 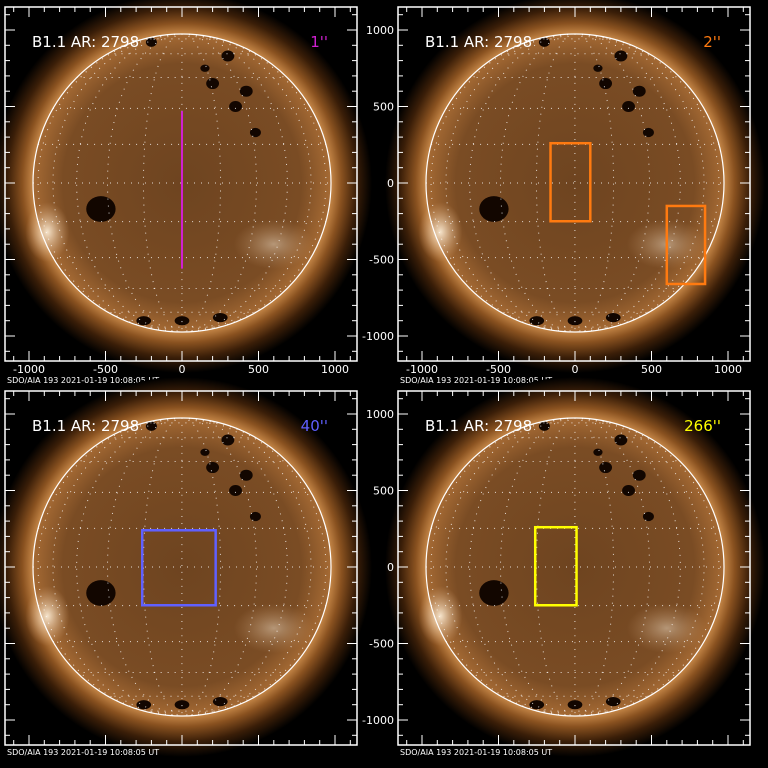 What do you see at coordinates (319, 42) in the screenshot?
I see `resolution-label: 1''` at bounding box center [319, 42].